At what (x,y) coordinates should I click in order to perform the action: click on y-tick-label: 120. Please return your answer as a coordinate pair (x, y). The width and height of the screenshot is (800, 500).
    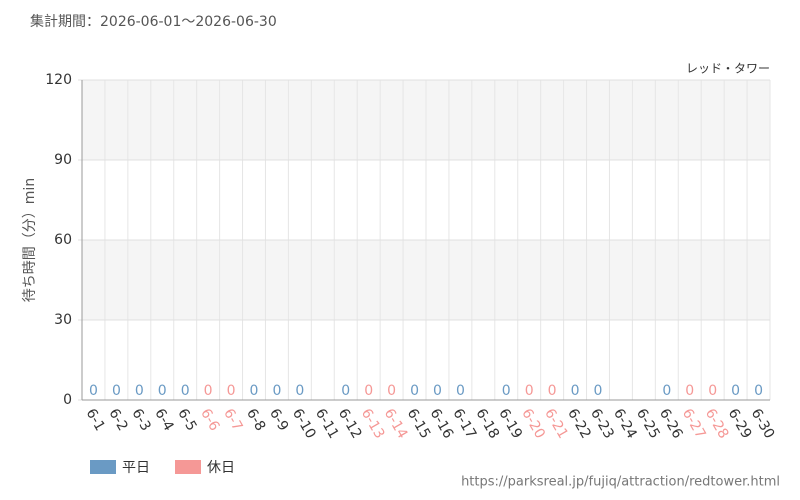
    Looking at the image, I should click on (58, 80).